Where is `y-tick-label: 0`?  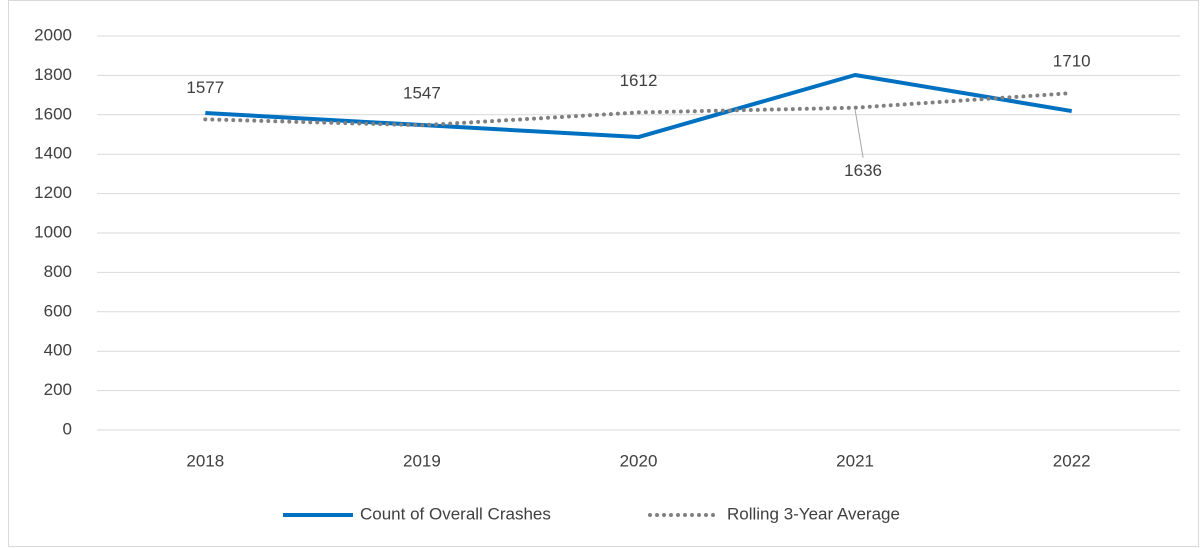
y-tick-label: 0 is located at coordinates (67, 428).